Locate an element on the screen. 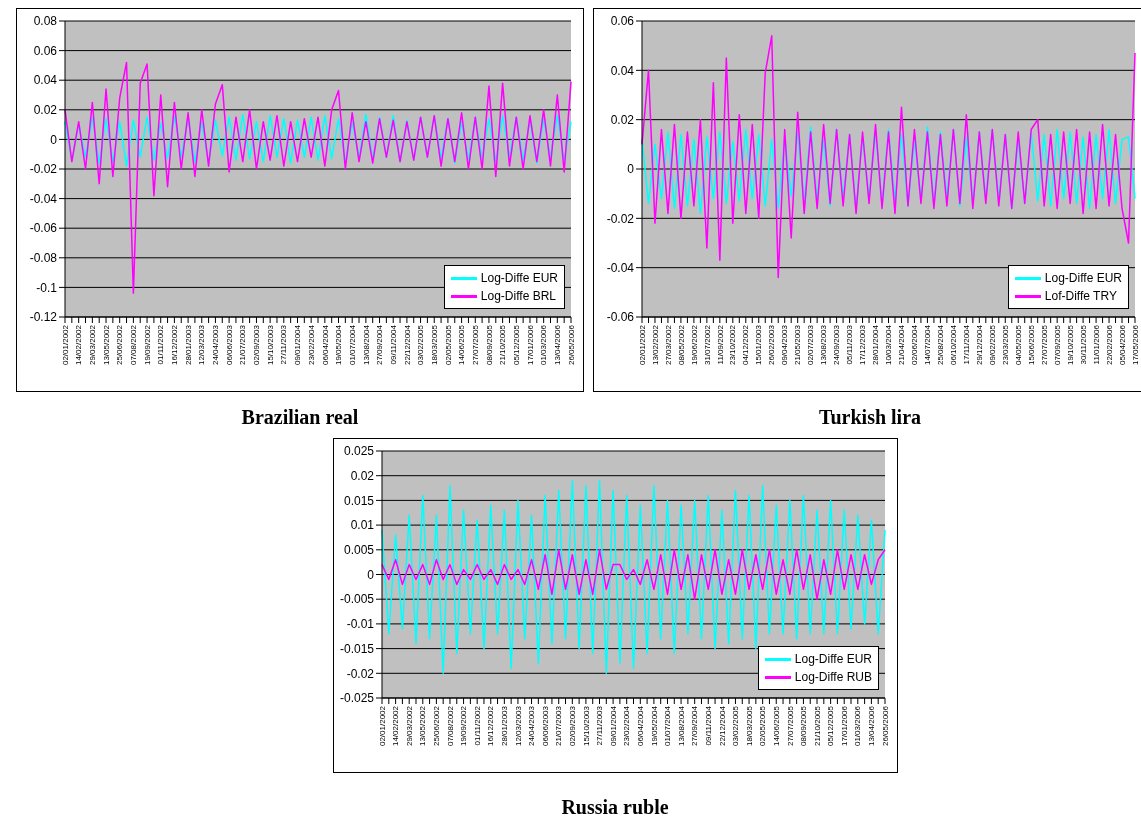 The image size is (1141, 816). y-tick-label: -0.02 is located at coordinates (43, 169).